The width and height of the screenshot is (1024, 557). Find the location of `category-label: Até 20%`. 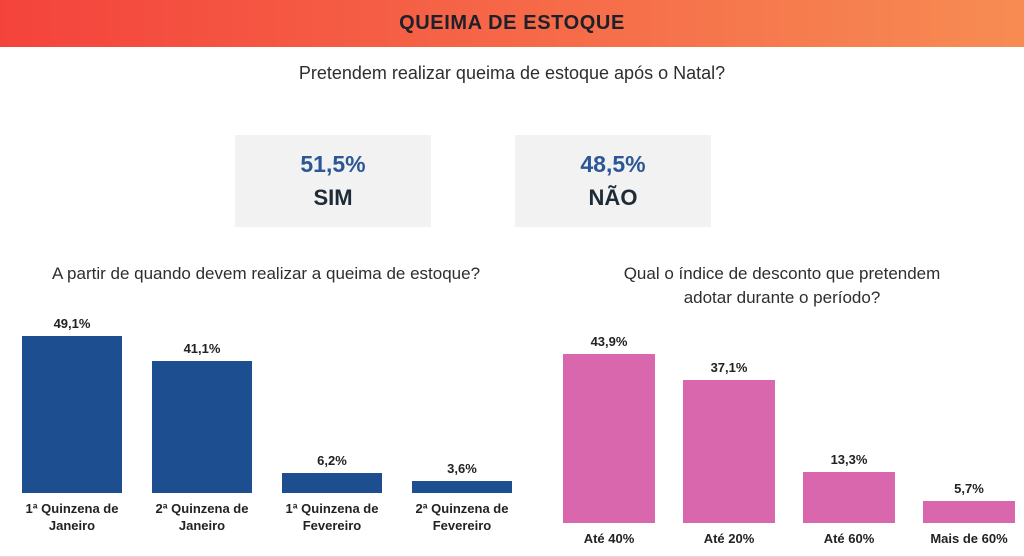

category-label: Até 20% is located at coordinates (729, 538).